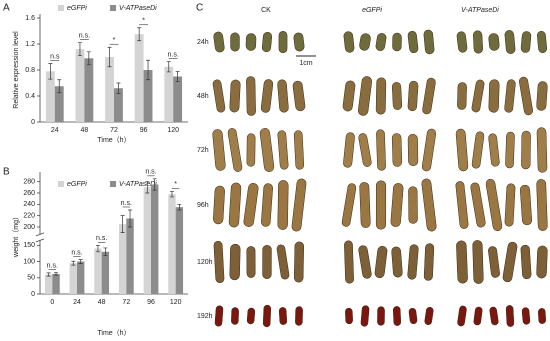 The height and width of the screenshot is (341, 550). What do you see at coordinates (52, 302) in the screenshot?
I see `x-tick-label: 0` at bounding box center [52, 302].